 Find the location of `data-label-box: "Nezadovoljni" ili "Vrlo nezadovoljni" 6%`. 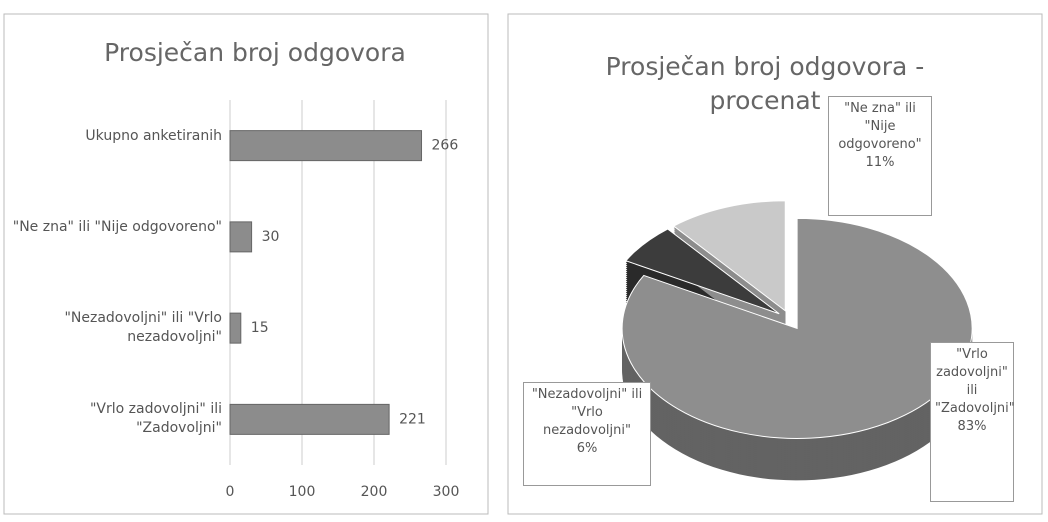

data-label-box: "Nezadovoljni" ili "Vrlo nezadovoljni" 6% is located at coordinates (587, 434).